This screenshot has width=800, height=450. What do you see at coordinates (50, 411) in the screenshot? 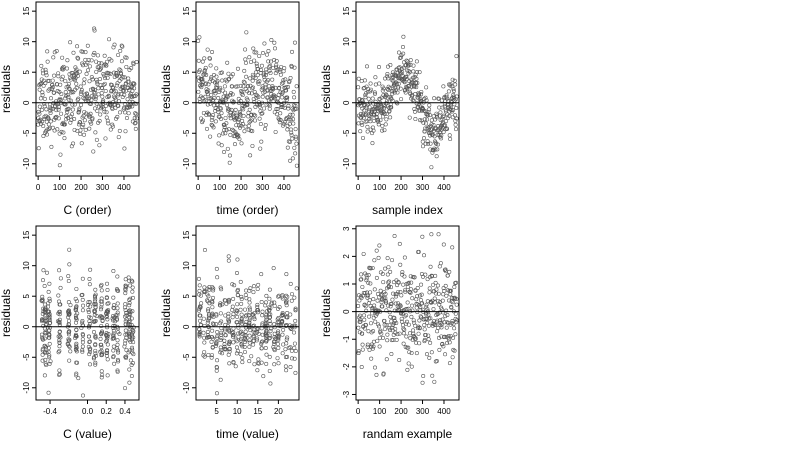
I see `x-tick-label: -0.4` at bounding box center [50, 411].